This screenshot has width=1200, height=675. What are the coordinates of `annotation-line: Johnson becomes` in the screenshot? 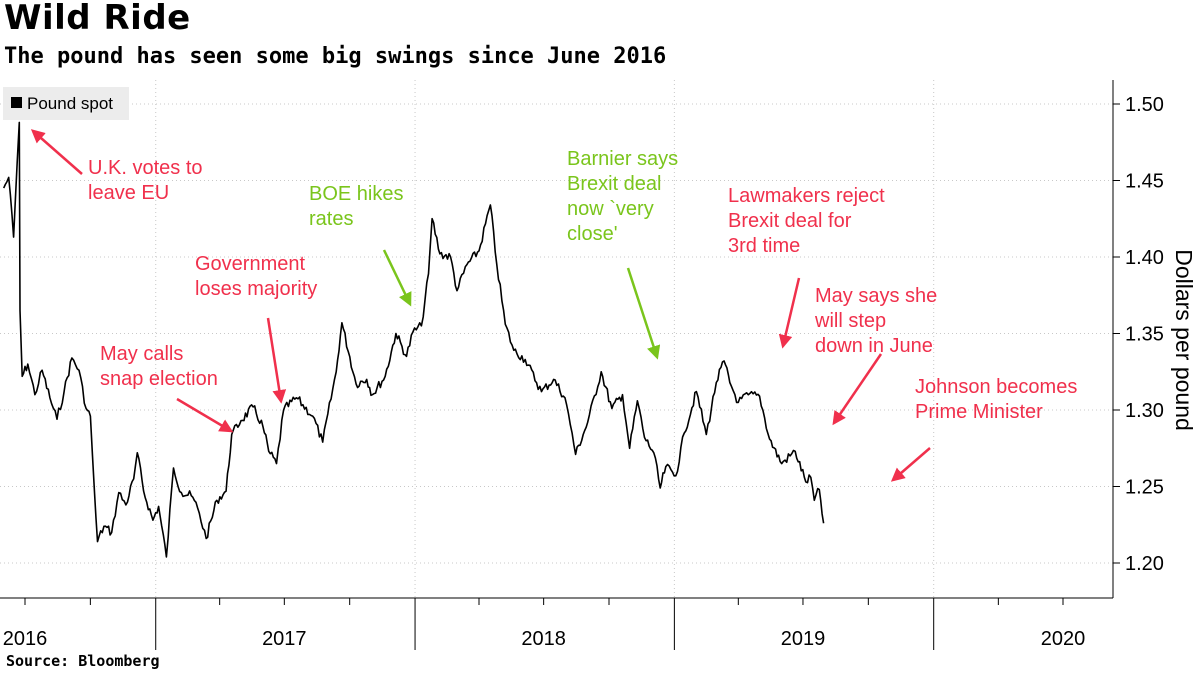 It's located at (996, 387).